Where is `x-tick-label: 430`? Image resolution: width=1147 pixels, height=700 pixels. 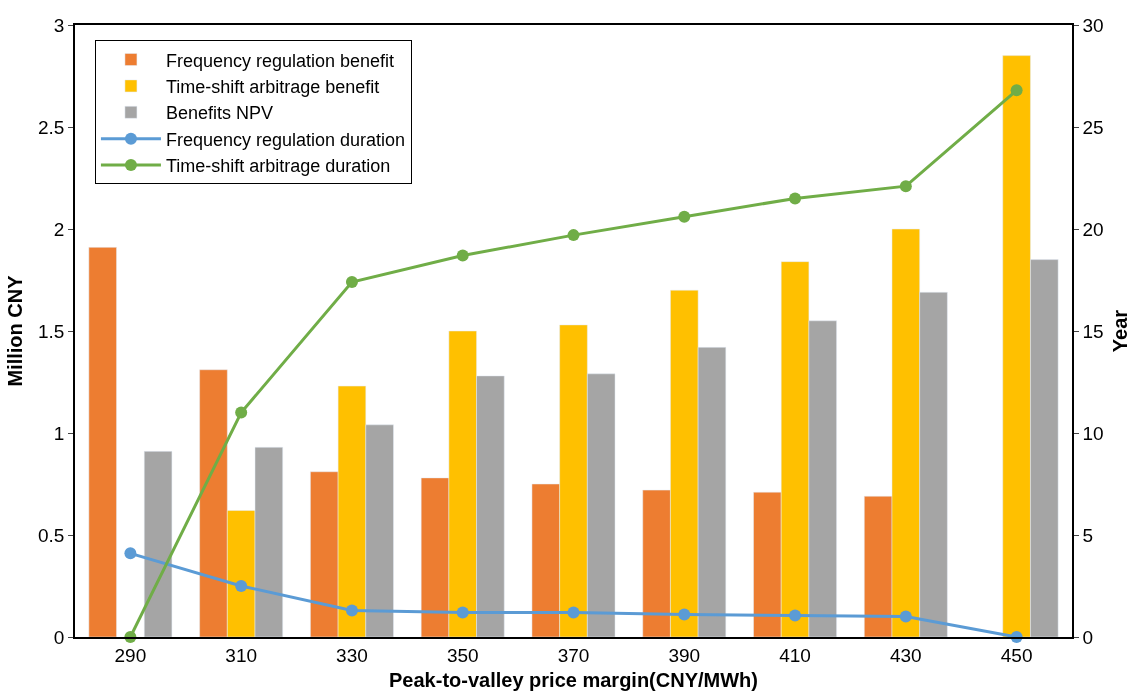 x-tick-label: 430 is located at coordinates (905, 655).